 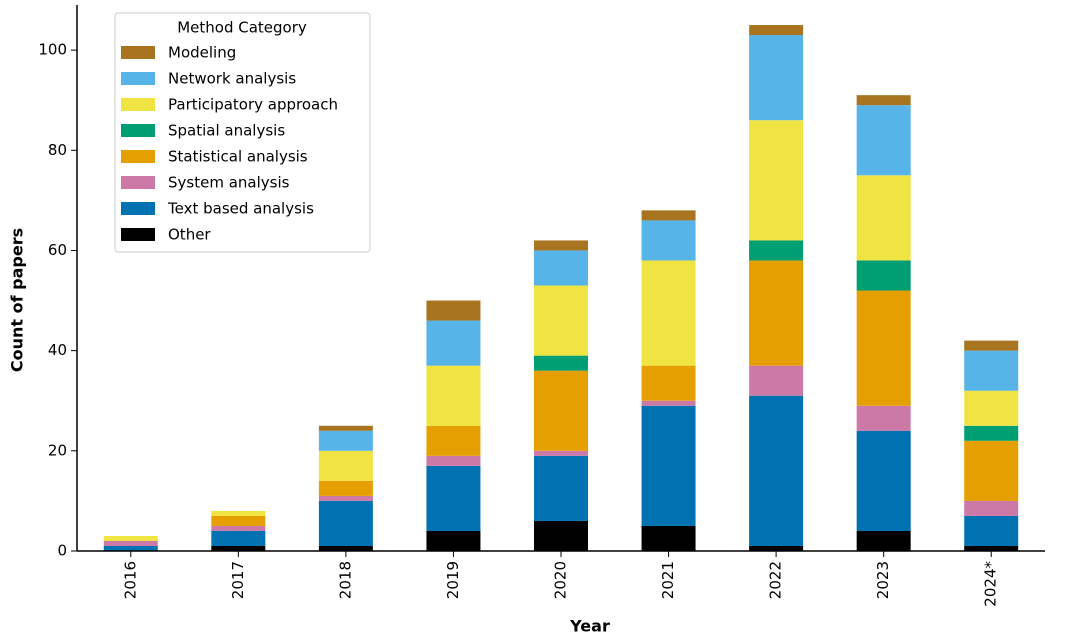 What do you see at coordinates (189, 235) in the screenshot?
I see `legend-label: Other` at bounding box center [189, 235].